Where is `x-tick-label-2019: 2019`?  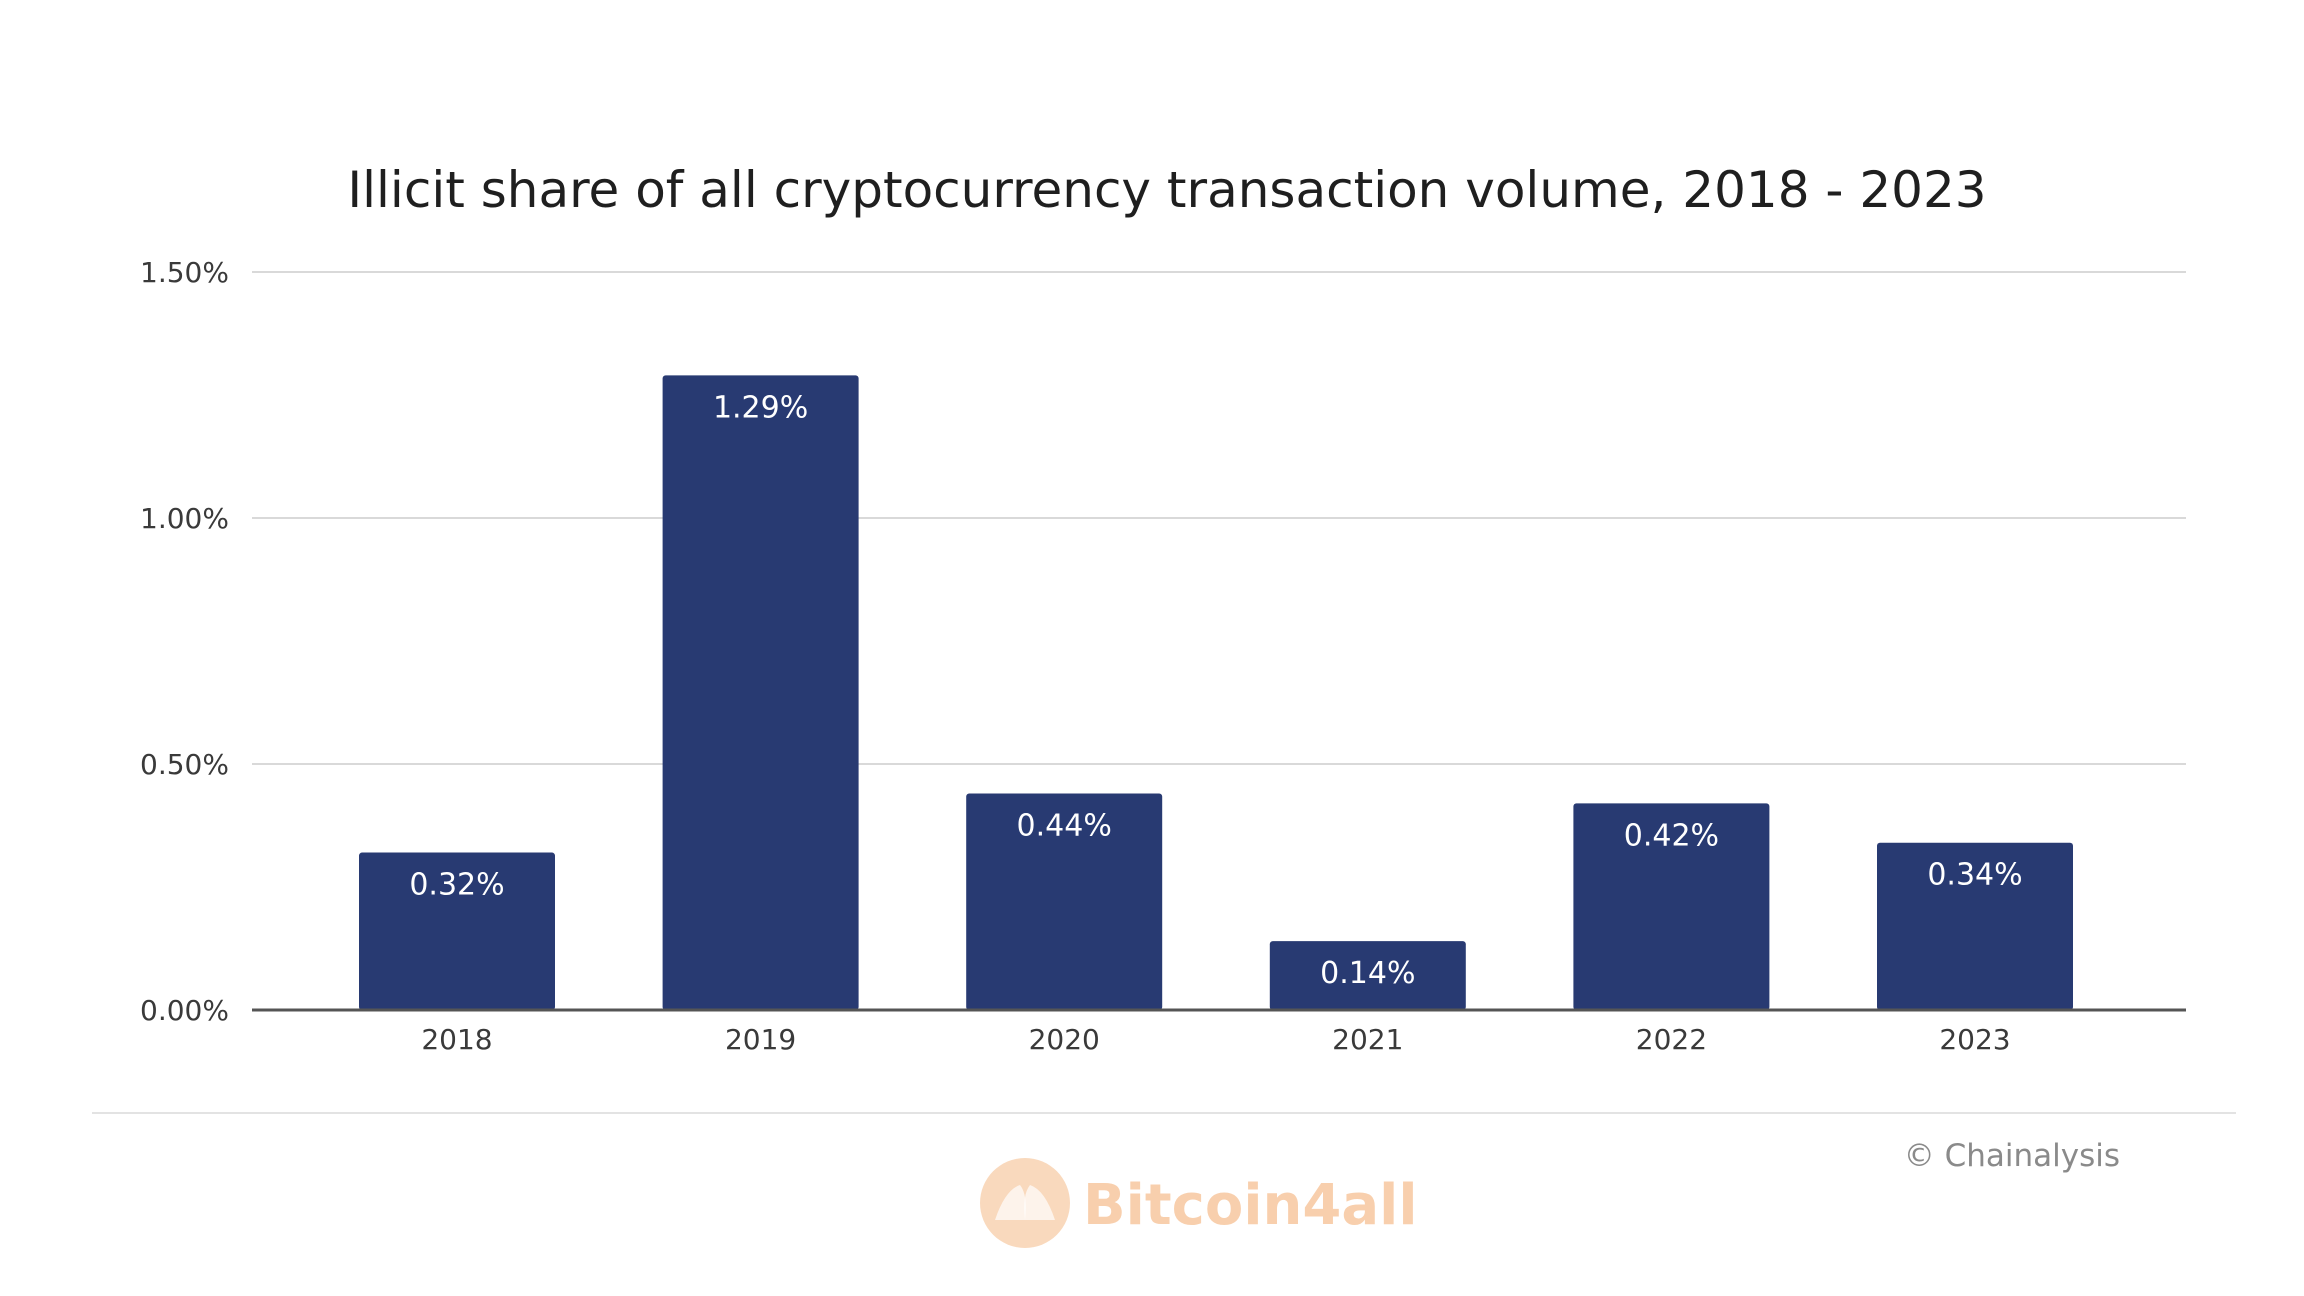 x-tick-label-2019: 2019 is located at coordinates (760, 1039).